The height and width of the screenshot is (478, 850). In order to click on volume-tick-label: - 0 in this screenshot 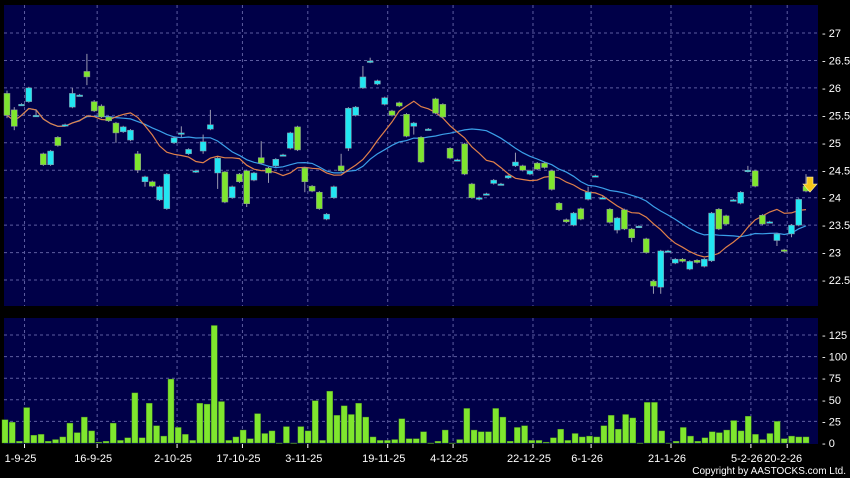, I will do `click(828, 444)`.